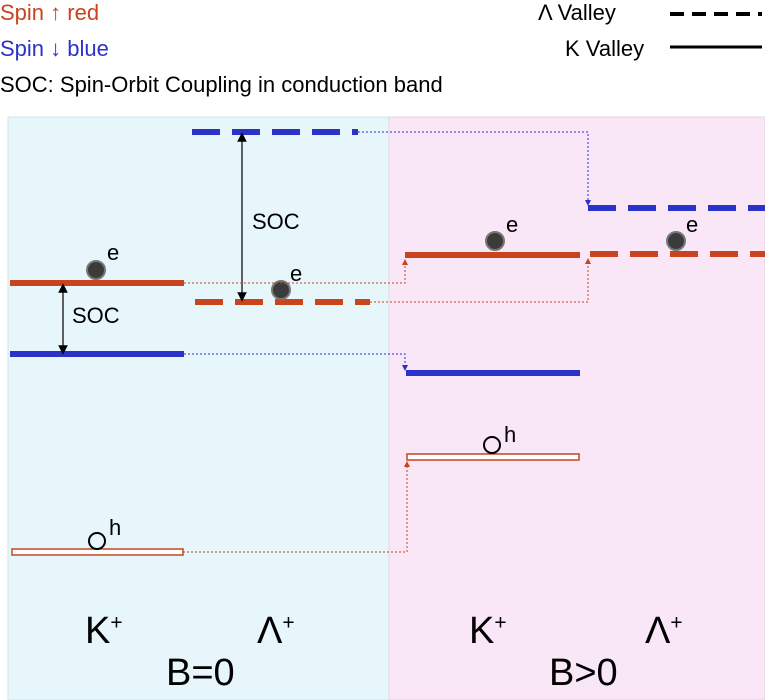 This screenshot has width=765, height=700. I want to click on hole-k-bpos, so click(492, 445).